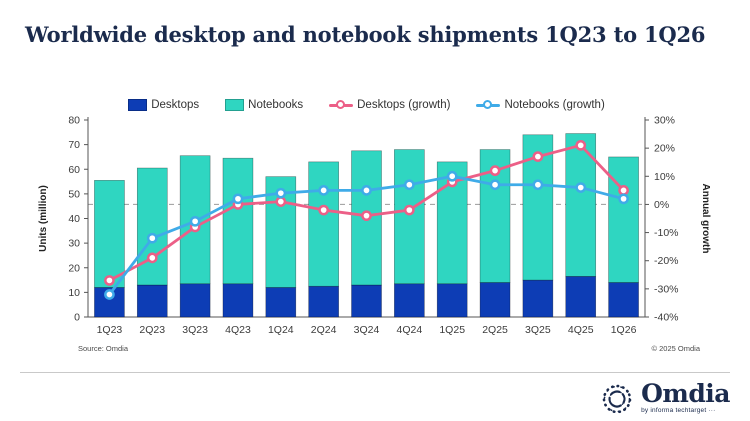 This screenshot has height=421, width=750. Describe the element at coordinates (152, 238) in the screenshot. I see `marker-notebooks-growth--2Q23` at that location.